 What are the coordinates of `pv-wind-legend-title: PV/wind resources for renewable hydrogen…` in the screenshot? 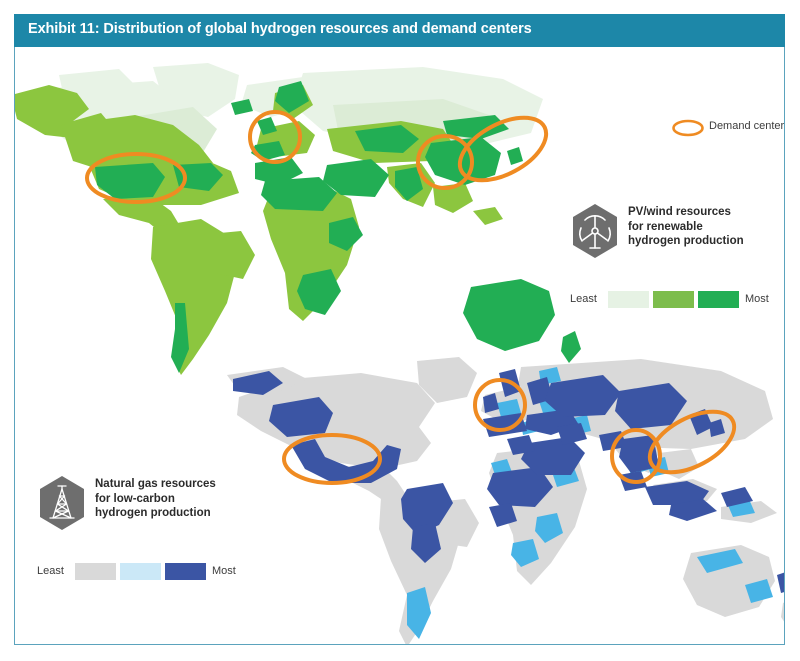 It's located at (686, 227).